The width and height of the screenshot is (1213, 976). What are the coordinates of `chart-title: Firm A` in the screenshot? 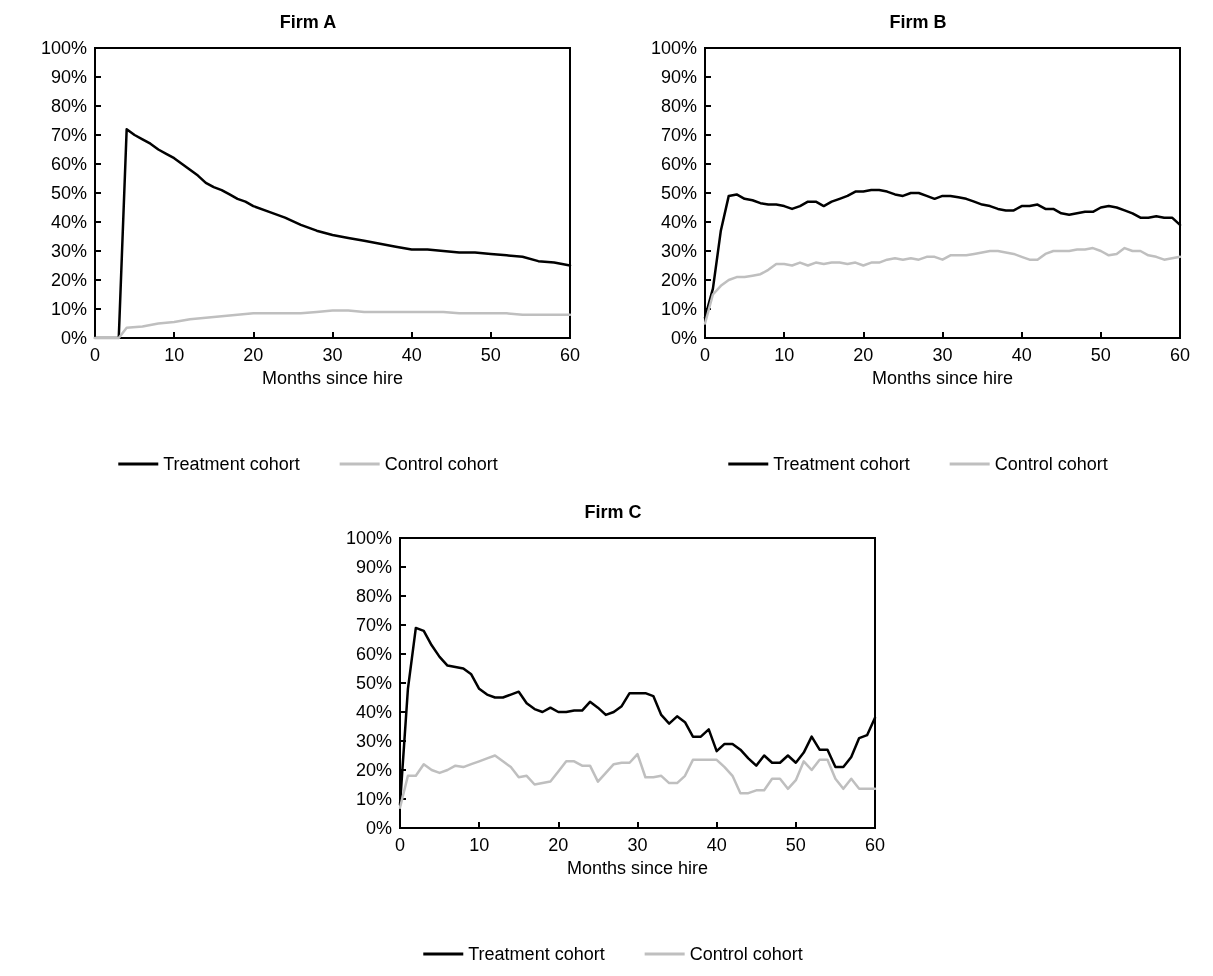 It's located at (308, 22).